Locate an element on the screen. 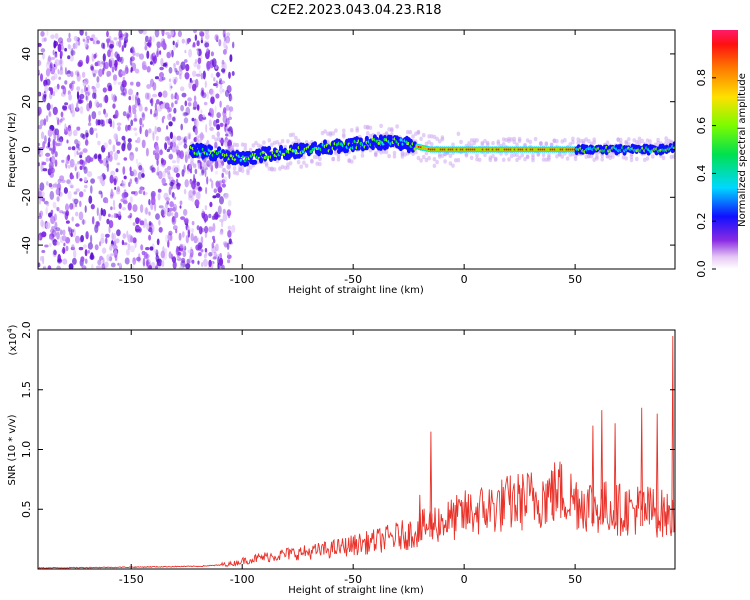 This screenshot has width=750, height=600. x-tick-label: 50 is located at coordinates (575, 579).